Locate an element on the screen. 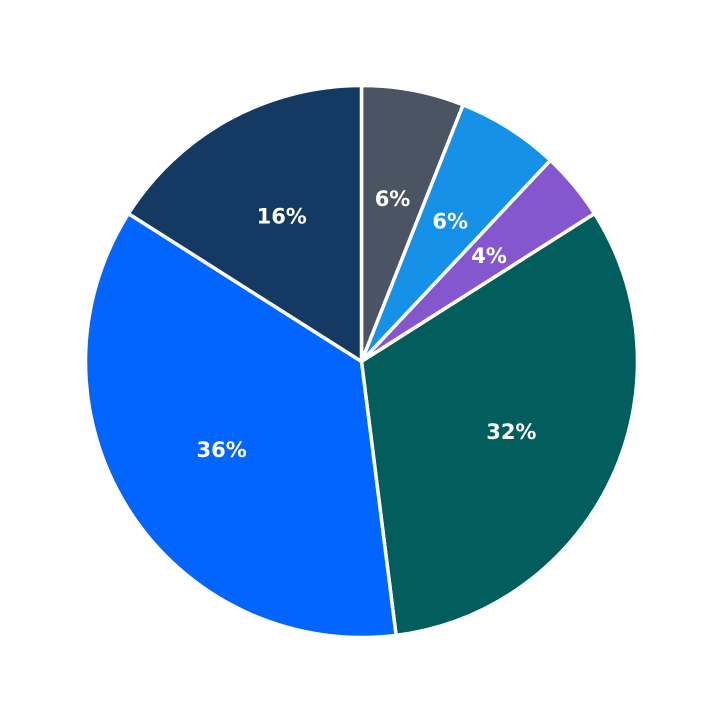 This screenshot has height=723, width=723. slice-label-5: 36% is located at coordinates (222, 450).